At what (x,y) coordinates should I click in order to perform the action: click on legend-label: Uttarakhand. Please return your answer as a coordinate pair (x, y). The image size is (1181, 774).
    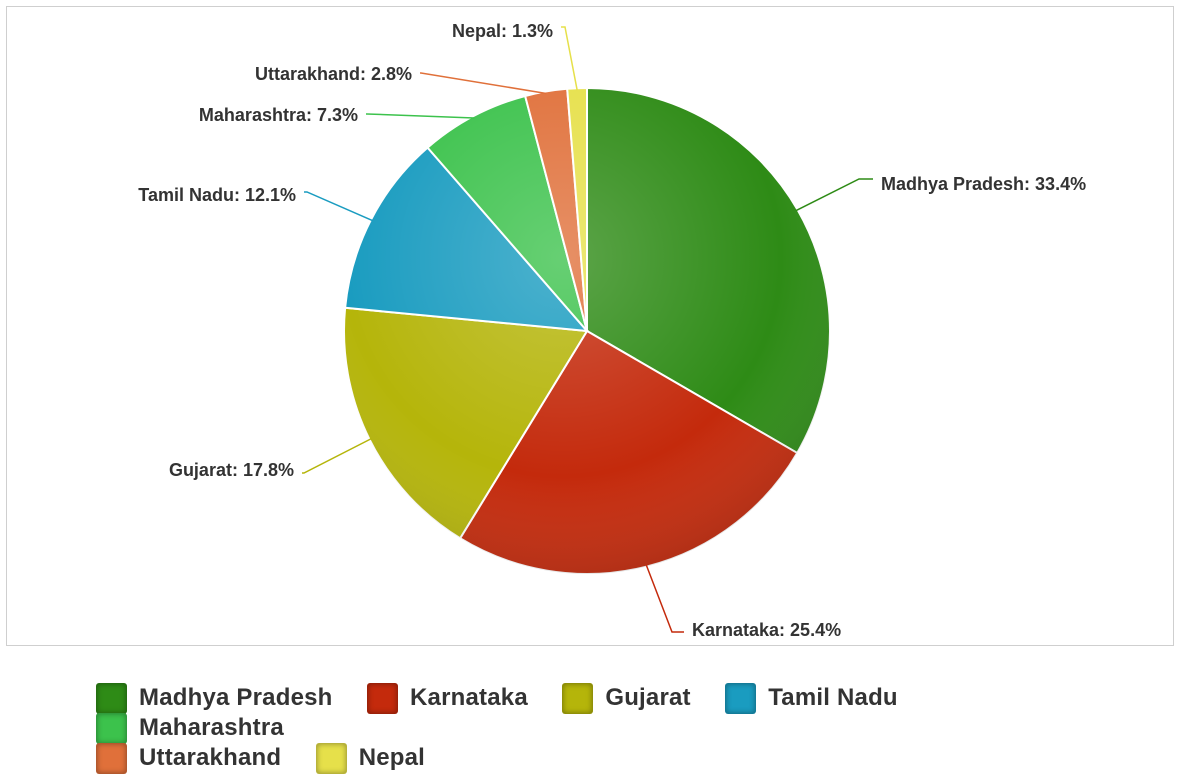
    Looking at the image, I should click on (210, 757).